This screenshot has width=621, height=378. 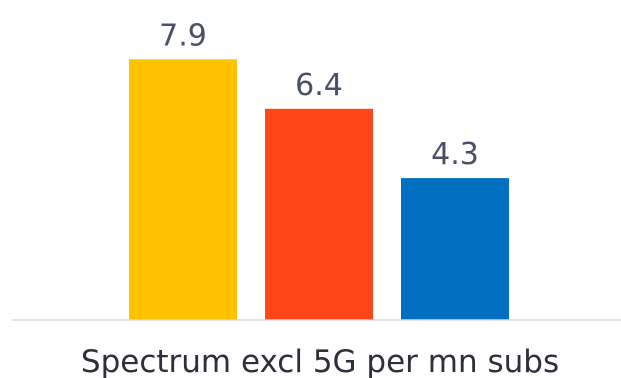 I want to click on value-label-2: 6.4, so click(x=319, y=85).